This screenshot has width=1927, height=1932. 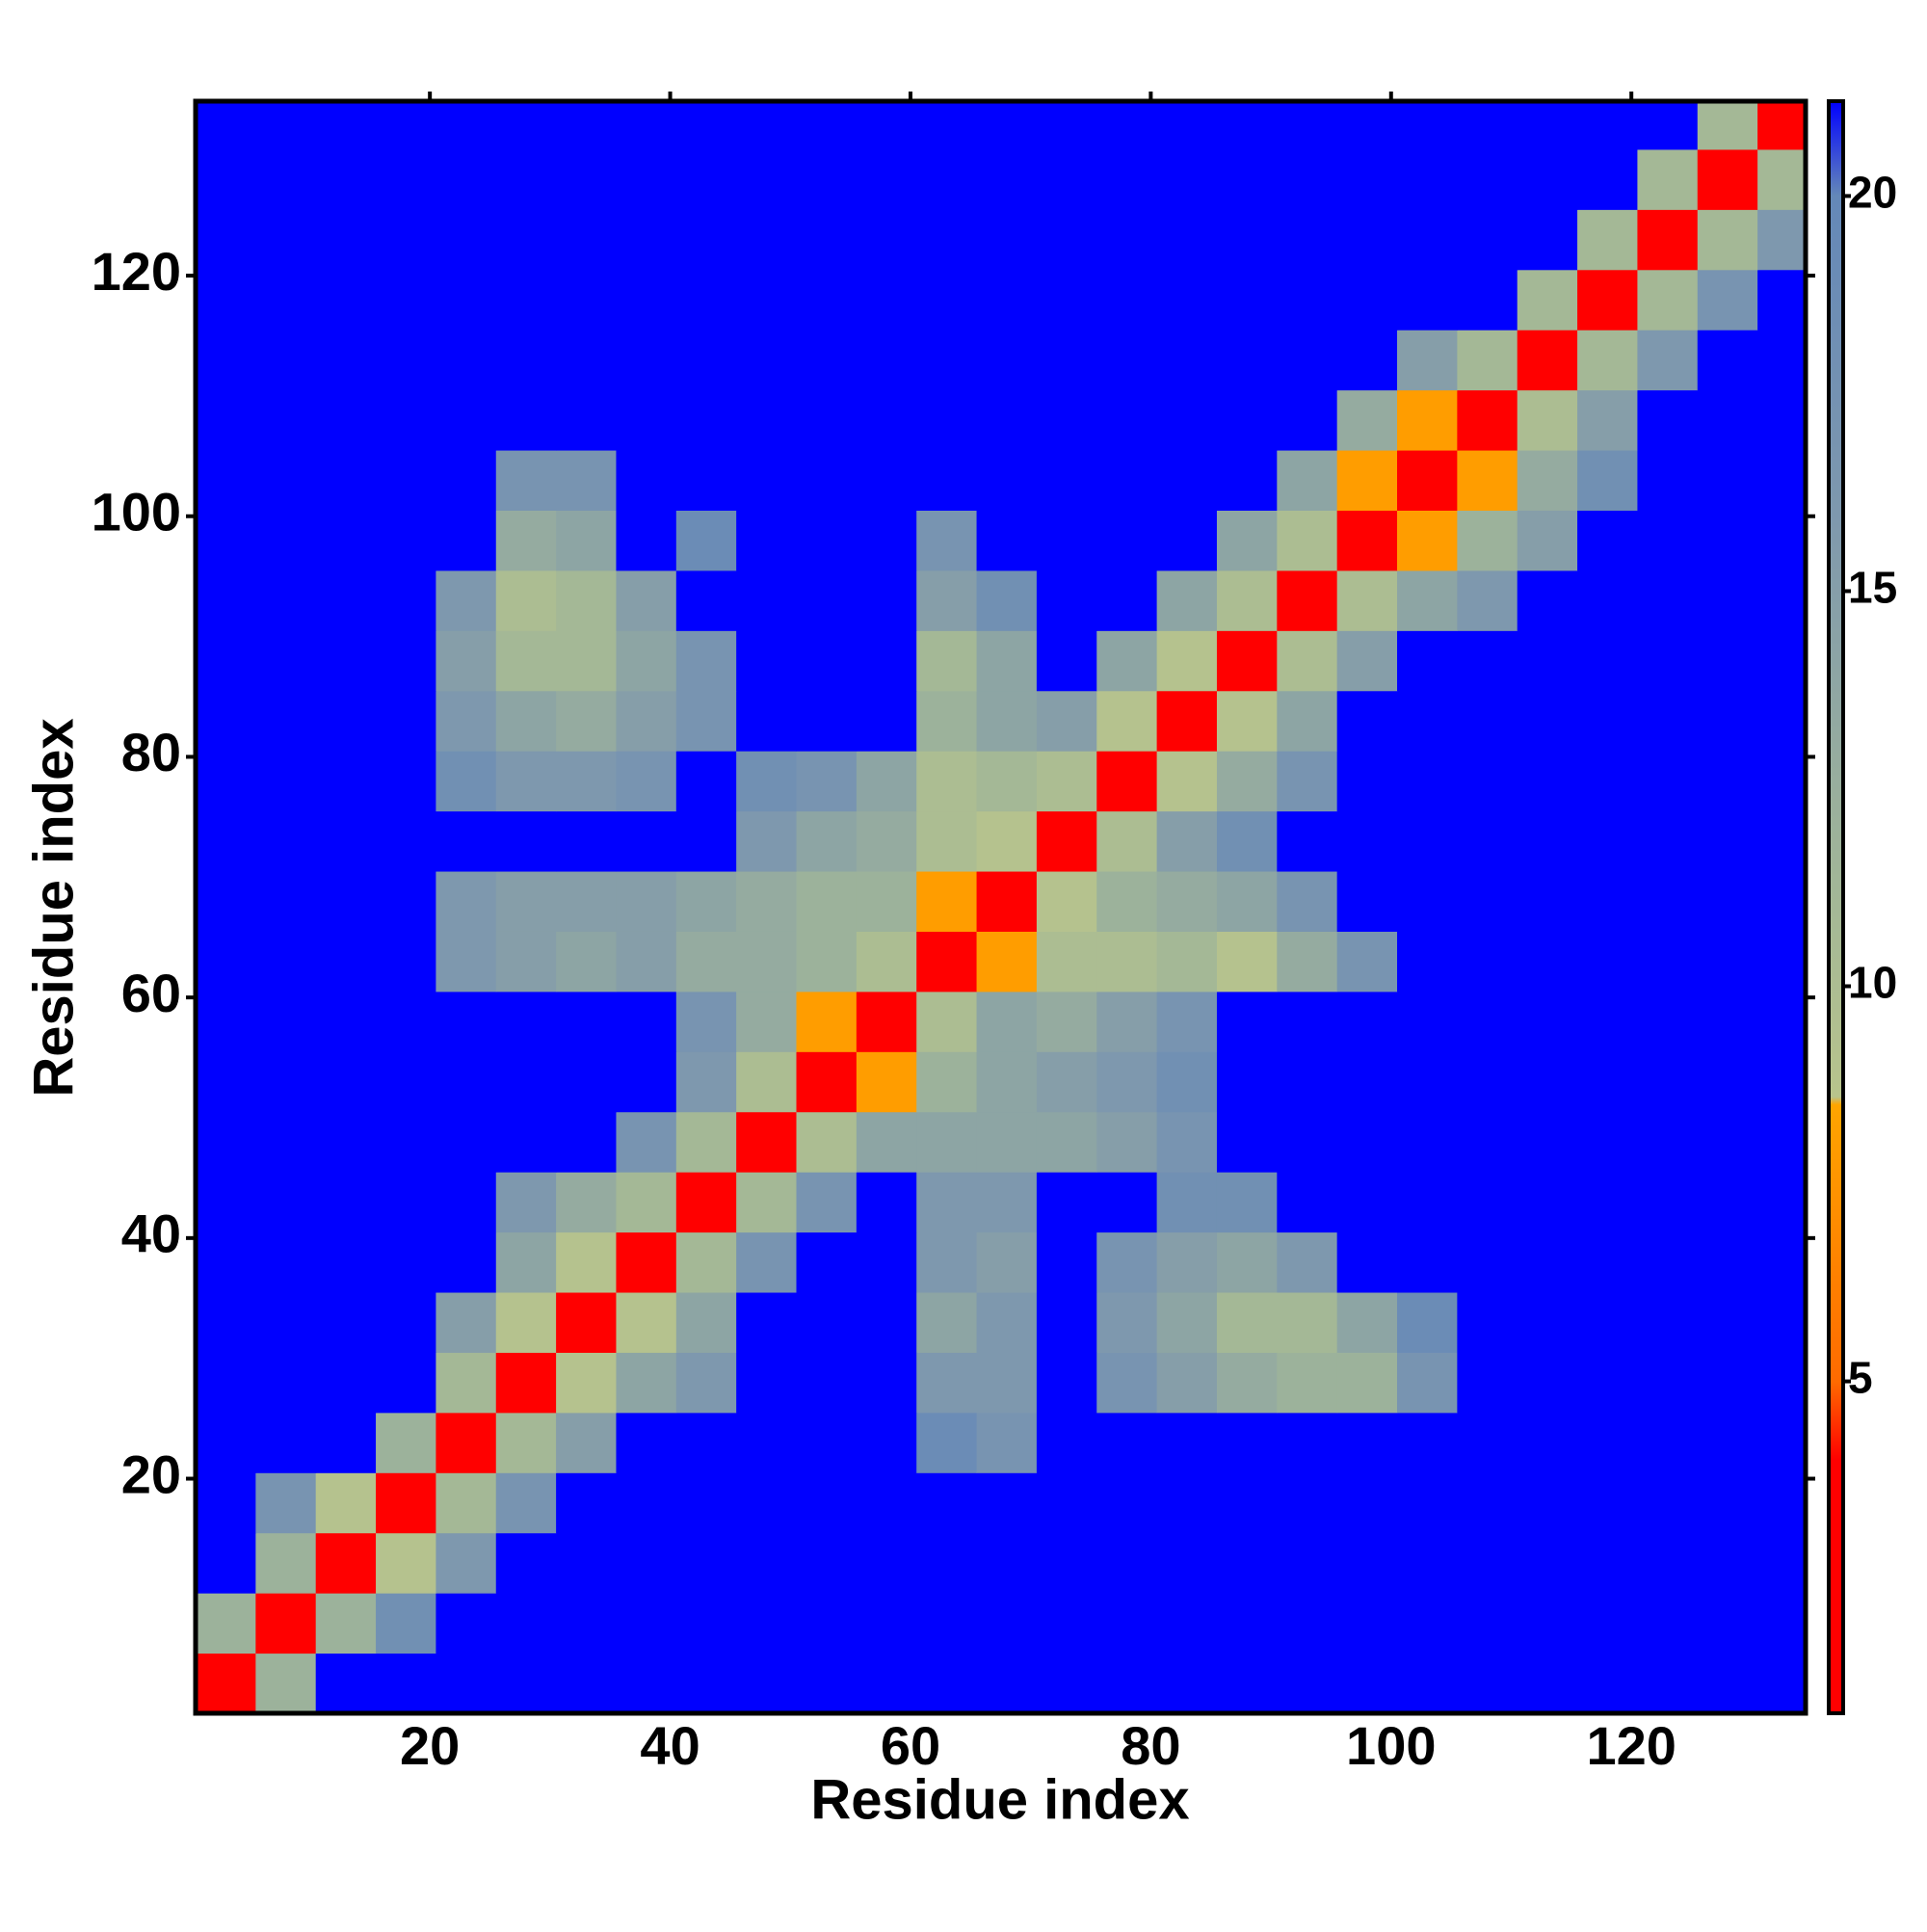 I want to click on x-tick-label: 80, so click(x=1150, y=1745).